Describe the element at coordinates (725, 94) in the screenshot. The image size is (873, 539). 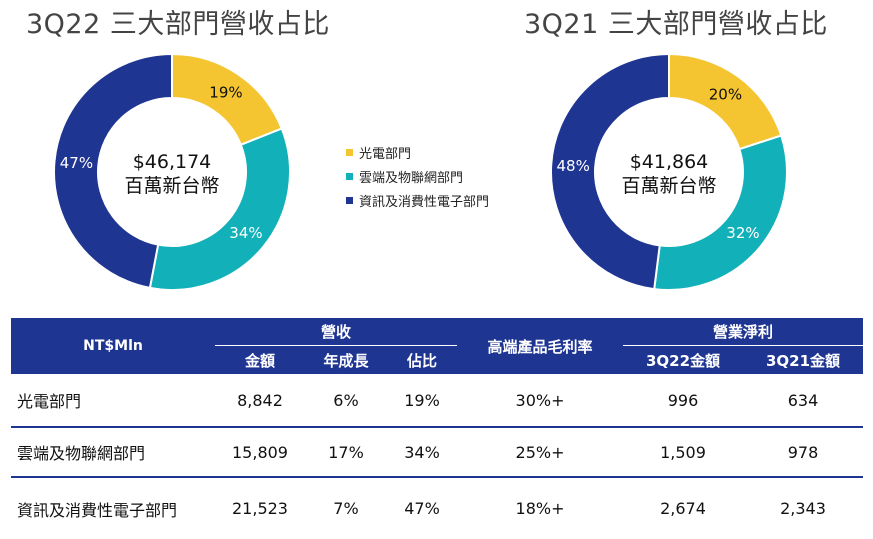
I see `slice-label-optoelectronics: 20%` at that location.